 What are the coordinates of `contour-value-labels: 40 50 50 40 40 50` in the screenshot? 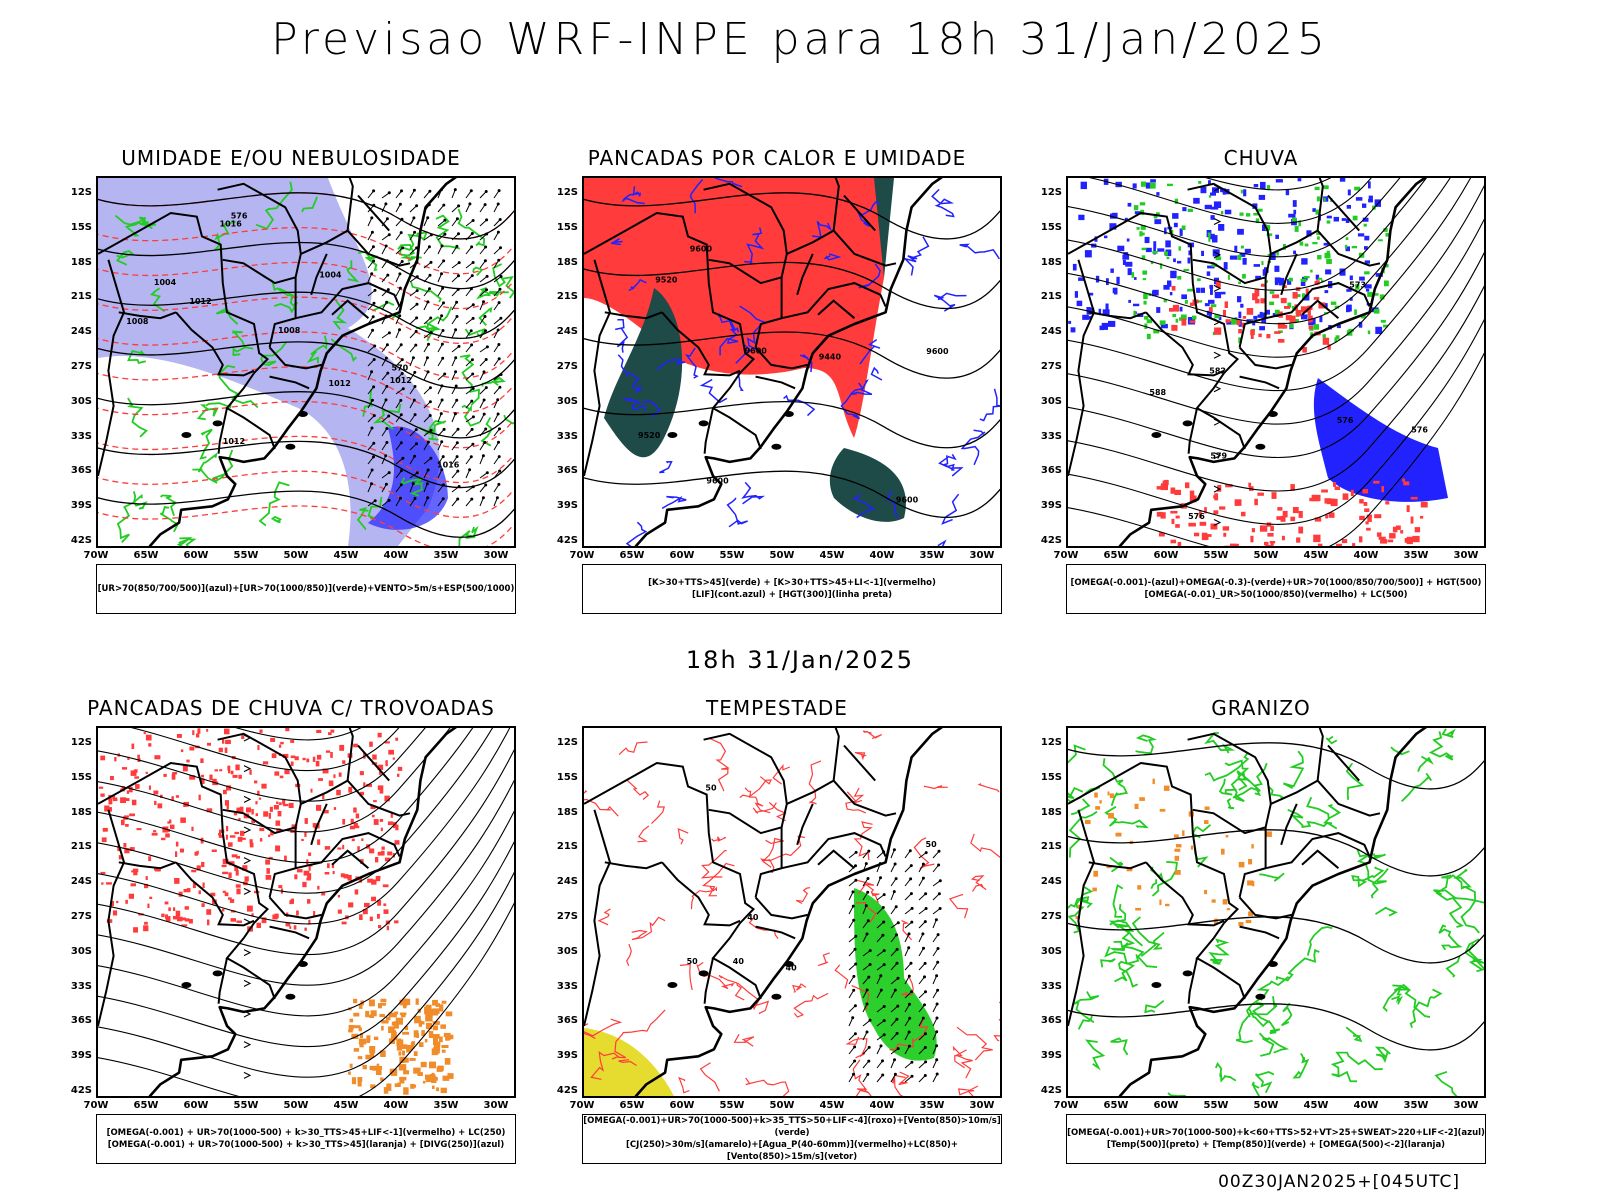 It's located at (812, 877).